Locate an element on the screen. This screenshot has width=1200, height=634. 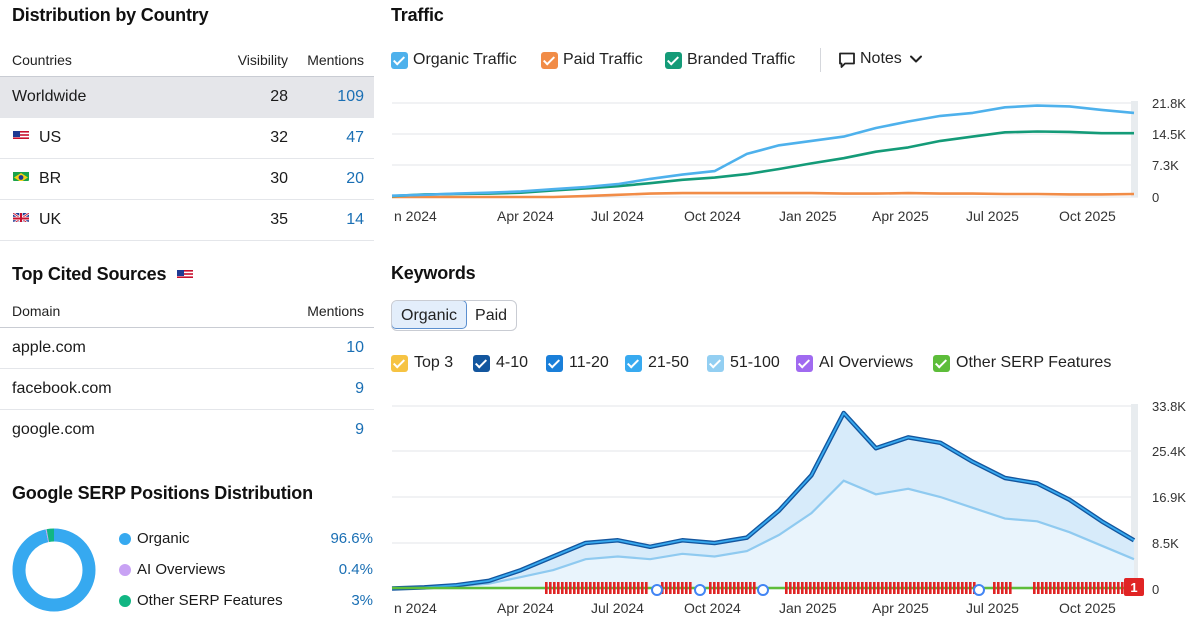
country-row-worldwide: Worldwide 28 109 is located at coordinates (187, 97).